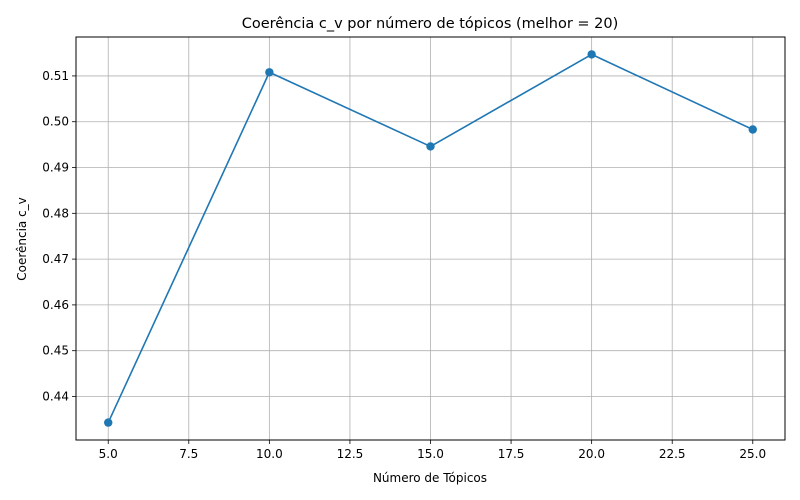 The image size is (800, 500). Describe the element at coordinates (591, 454) in the screenshot. I see `x-tick-label: 20.0` at that location.